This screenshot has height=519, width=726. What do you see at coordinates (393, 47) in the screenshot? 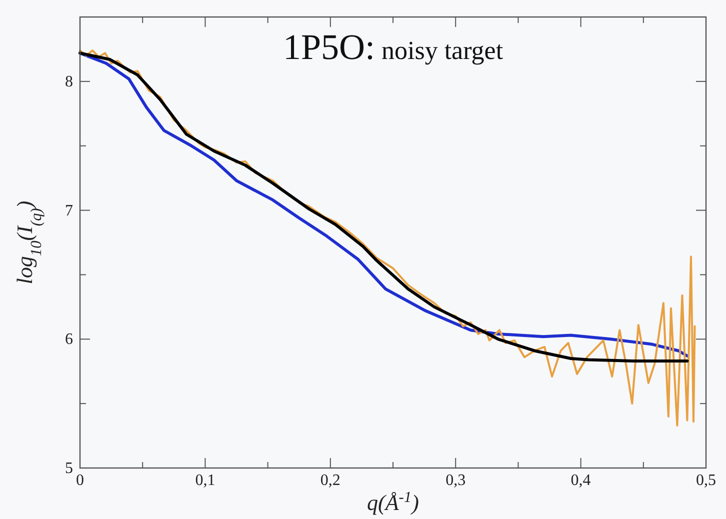
I see `chart-title: 1P5O: noisy target` at bounding box center [393, 47].